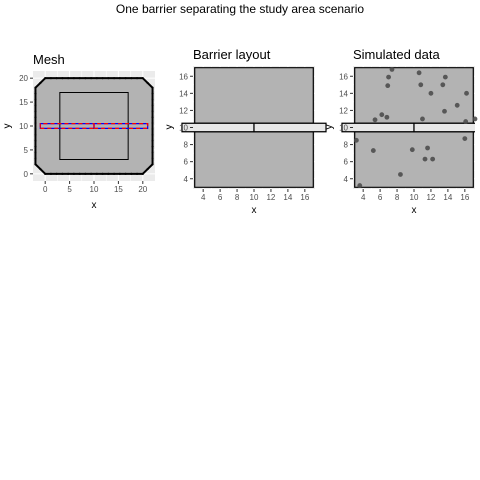 This screenshot has width=480, height=480. What do you see at coordinates (23, 102) in the screenshot?
I see `y-tick-label: 15` at bounding box center [23, 102].